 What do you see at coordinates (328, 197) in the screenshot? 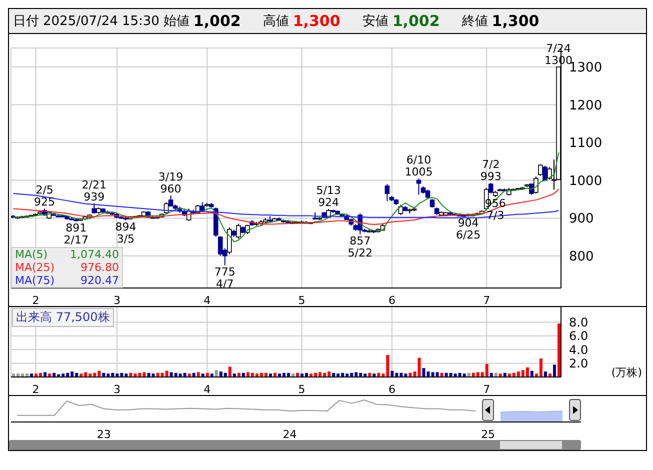
I see `annotation: 5/13 924` at bounding box center [328, 197].